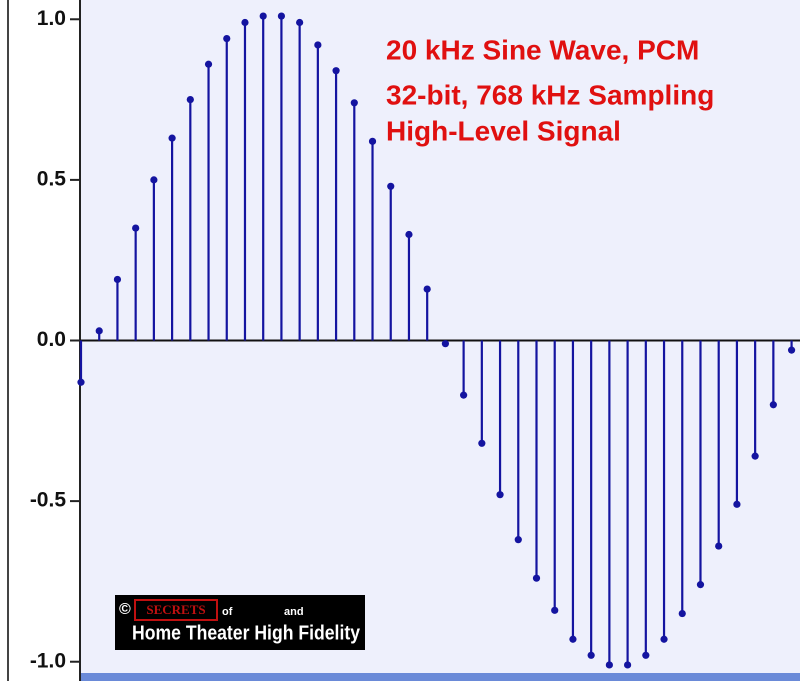  I want to click on watermark-box, so click(240, 622).